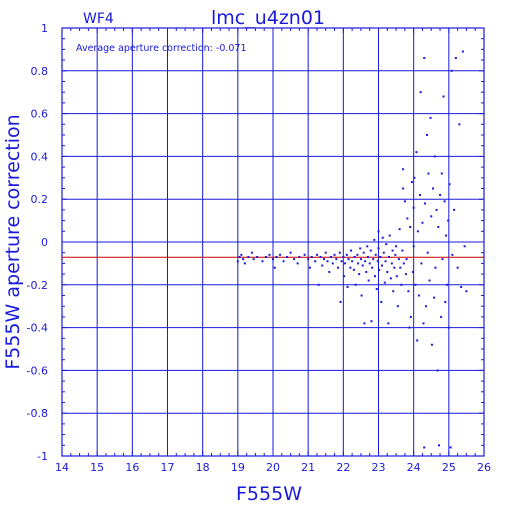 The width and height of the screenshot is (512, 512). What do you see at coordinates (484, 467) in the screenshot?
I see `x-tick-label: 26` at bounding box center [484, 467].